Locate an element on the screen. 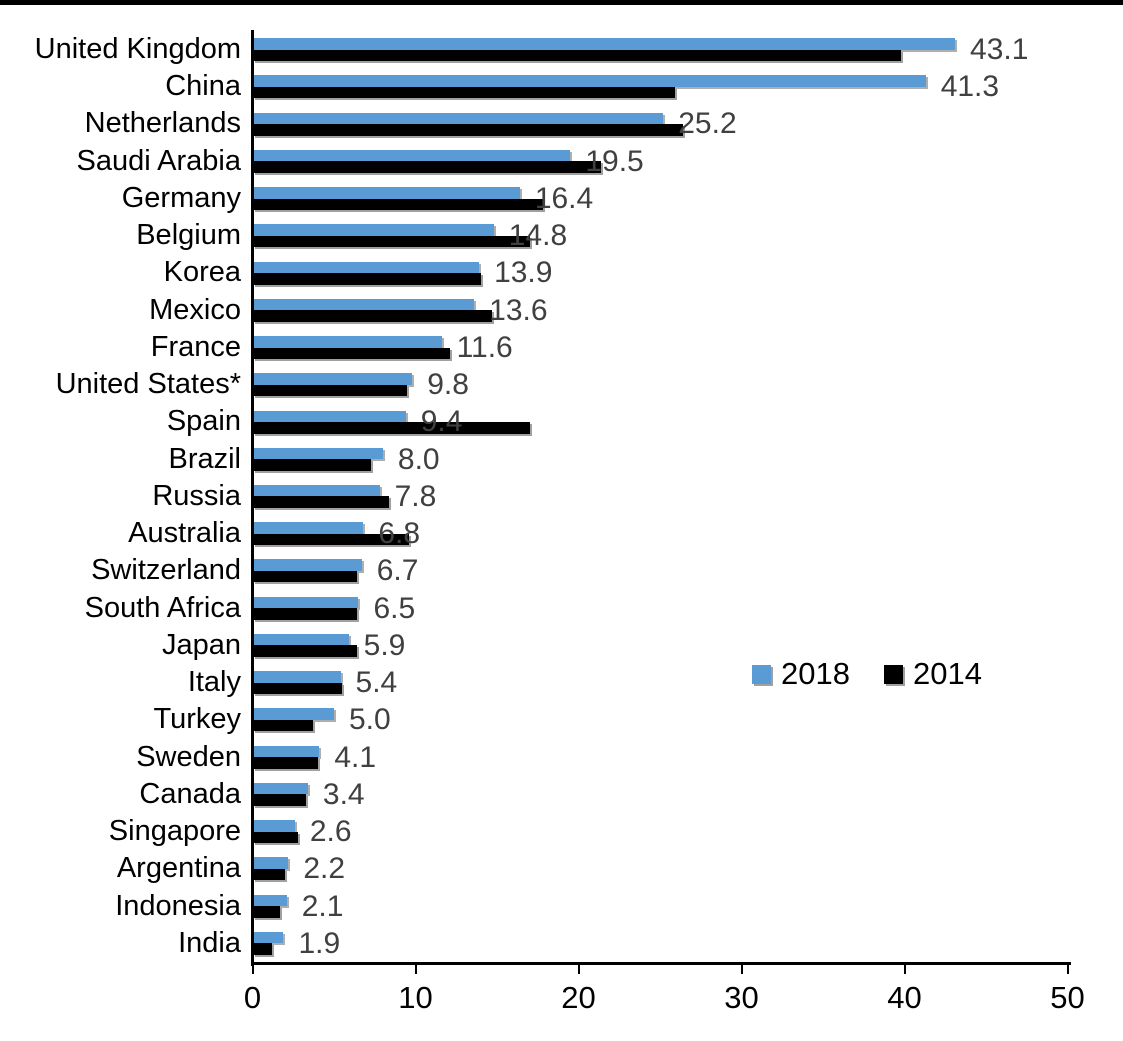 The image size is (1123, 1041). legend-swatch-2014-icon is located at coordinates (893, 674).